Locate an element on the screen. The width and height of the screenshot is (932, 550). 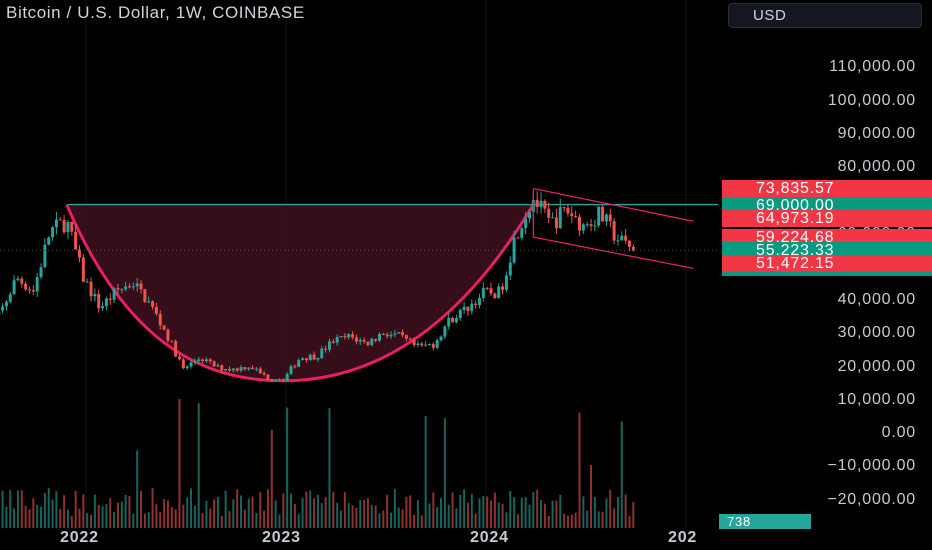
price-axis-badge: 59,224.68 is located at coordinates (827, 238).